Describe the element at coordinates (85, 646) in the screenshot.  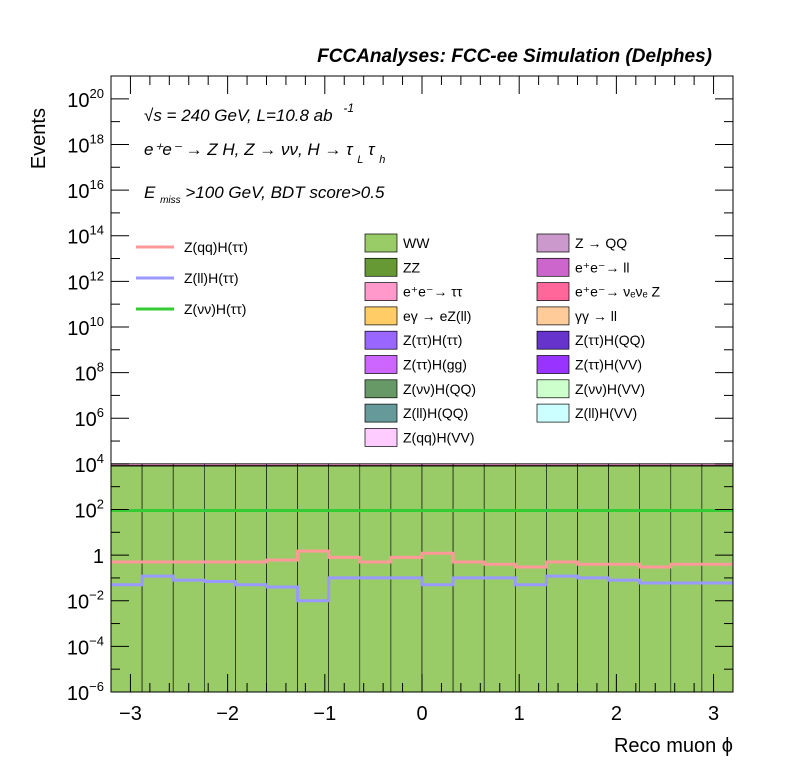
I see `y-tick-label: 10⁻⁴` at that location.